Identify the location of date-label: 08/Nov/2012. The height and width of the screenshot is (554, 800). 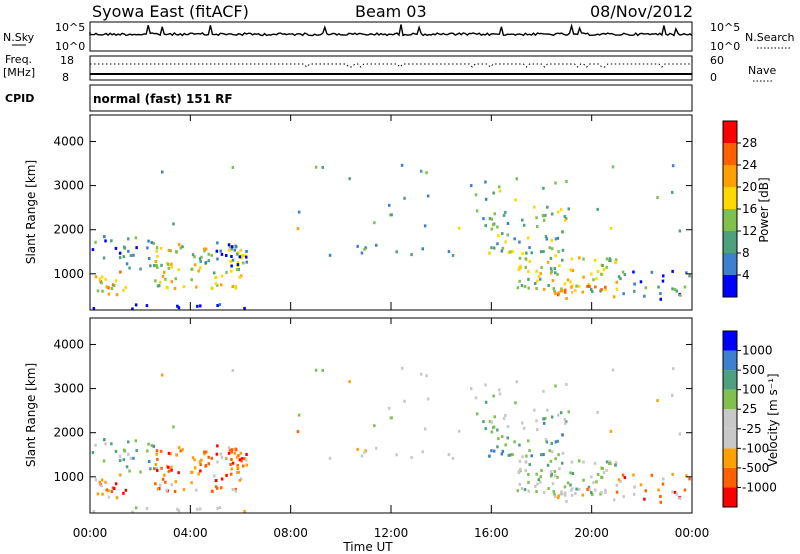
(641, 11).